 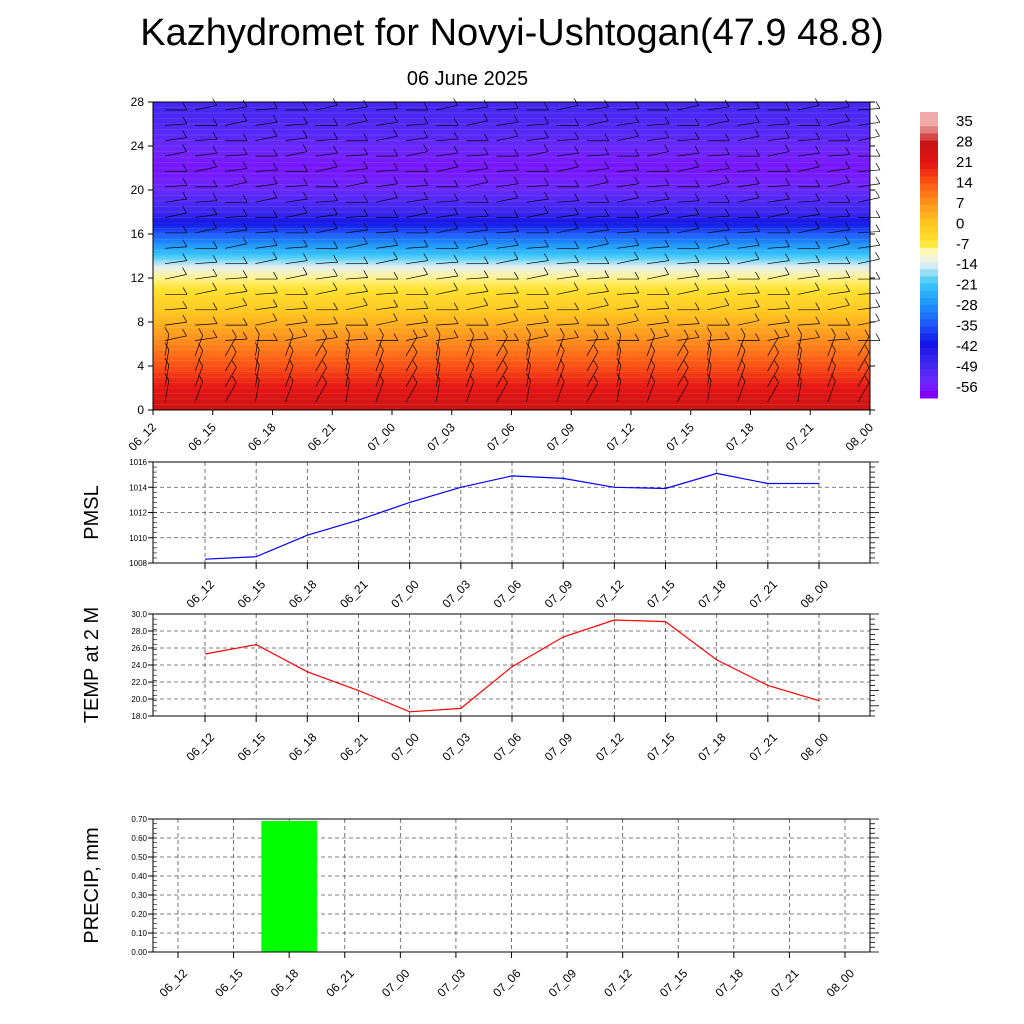 I want to click on x-tick-label: 07_18, so click(x=740, y=437).